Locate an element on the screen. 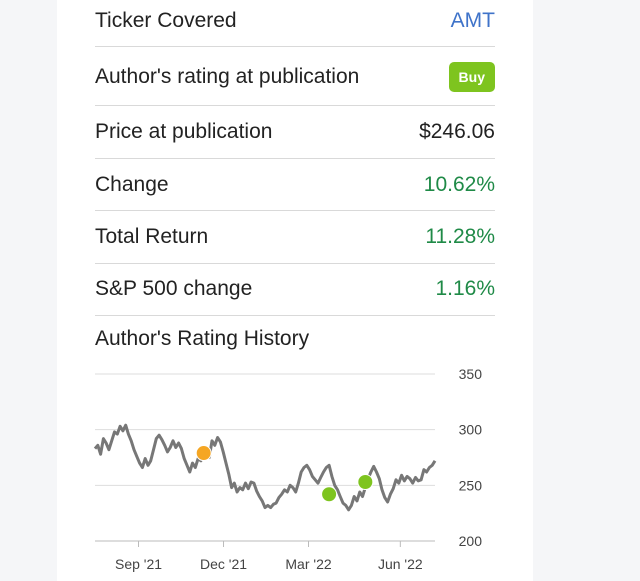 This screenshot has width=640, height=581. price-value: $246.06 is located at coordinates (457, 131).